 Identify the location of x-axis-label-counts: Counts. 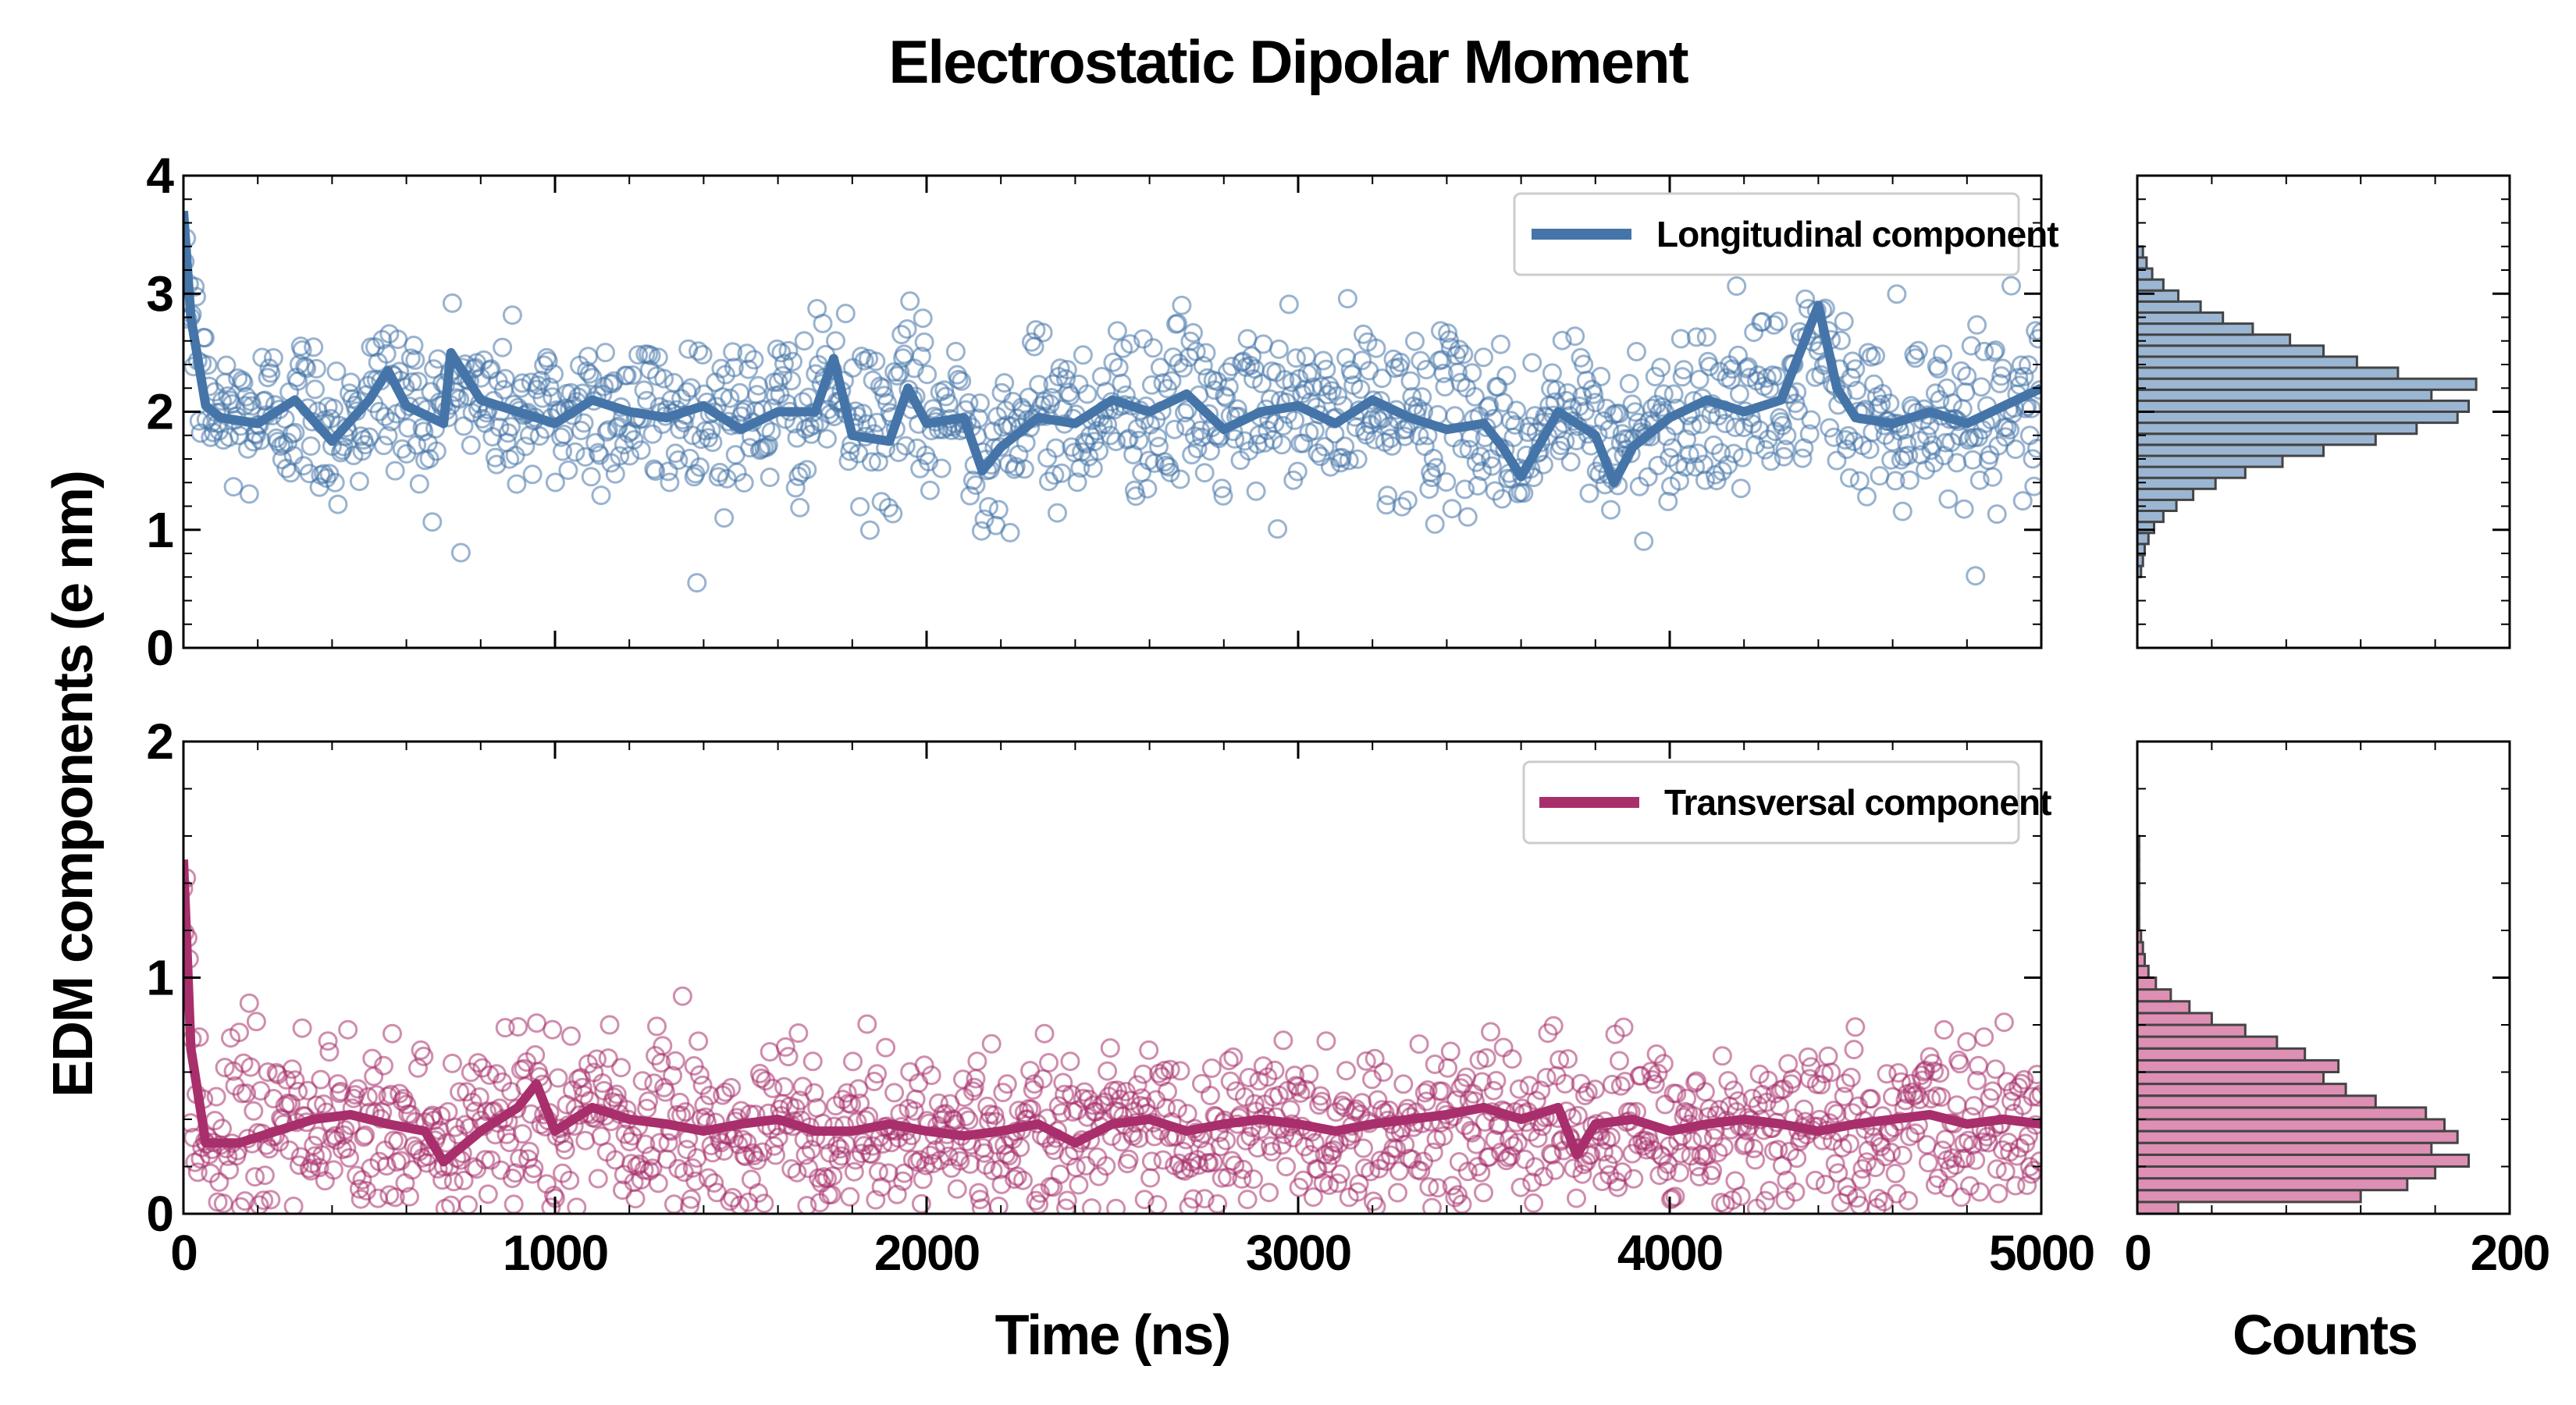
(2325, 1336).